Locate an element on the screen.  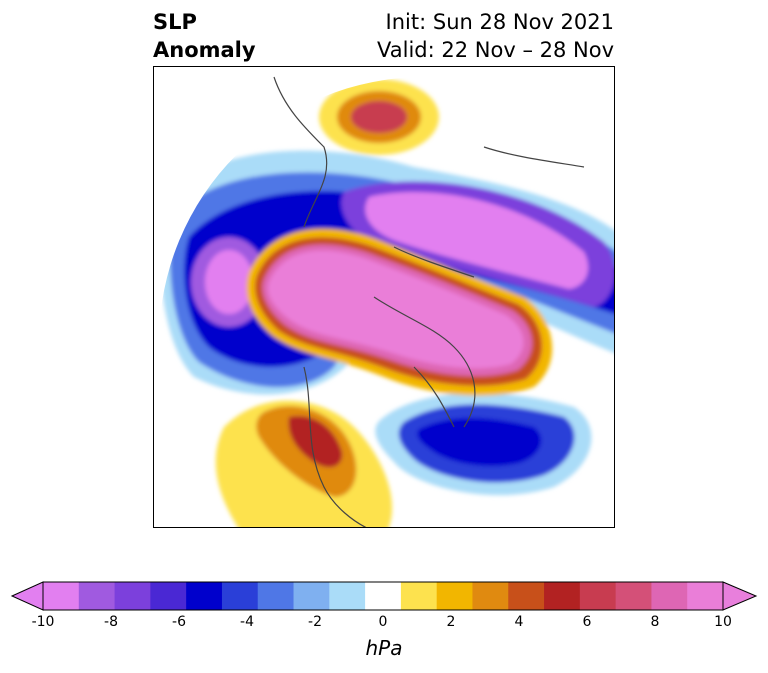
colorbar-tick-label: -2 is located at coordinates (315, 622).